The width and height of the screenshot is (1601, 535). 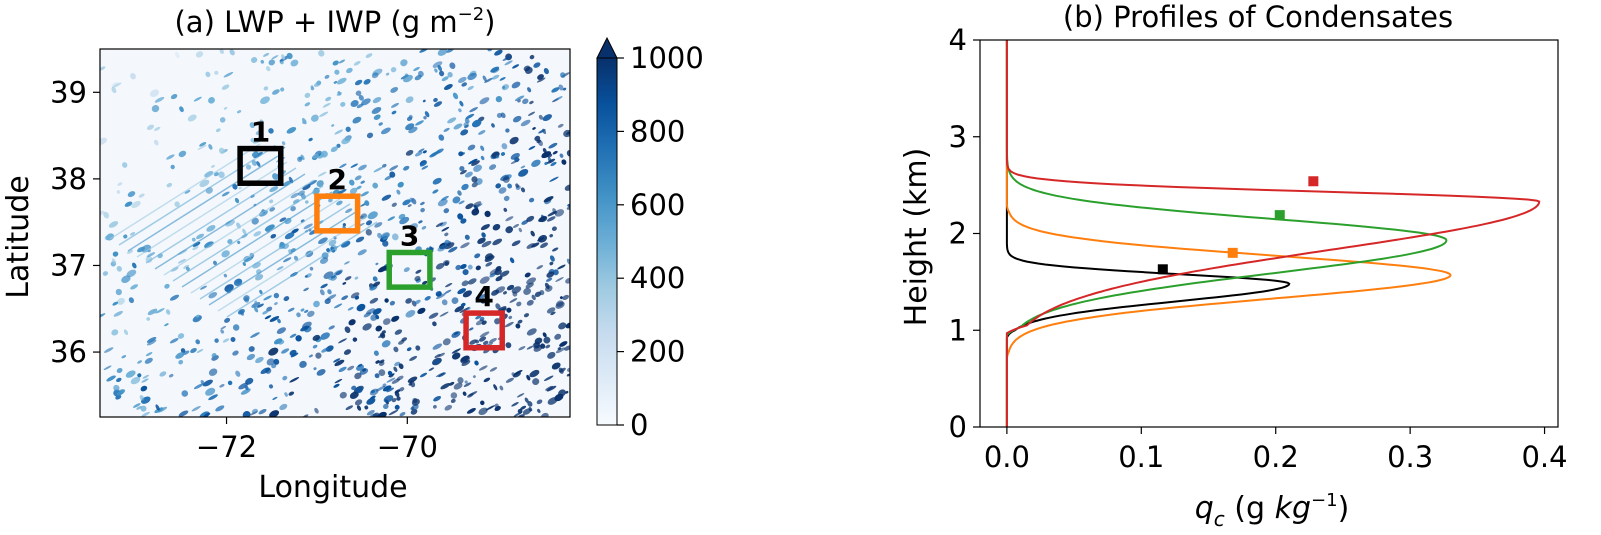 I want to click on region-box-label-3: 3, so click(x=409, y=235).